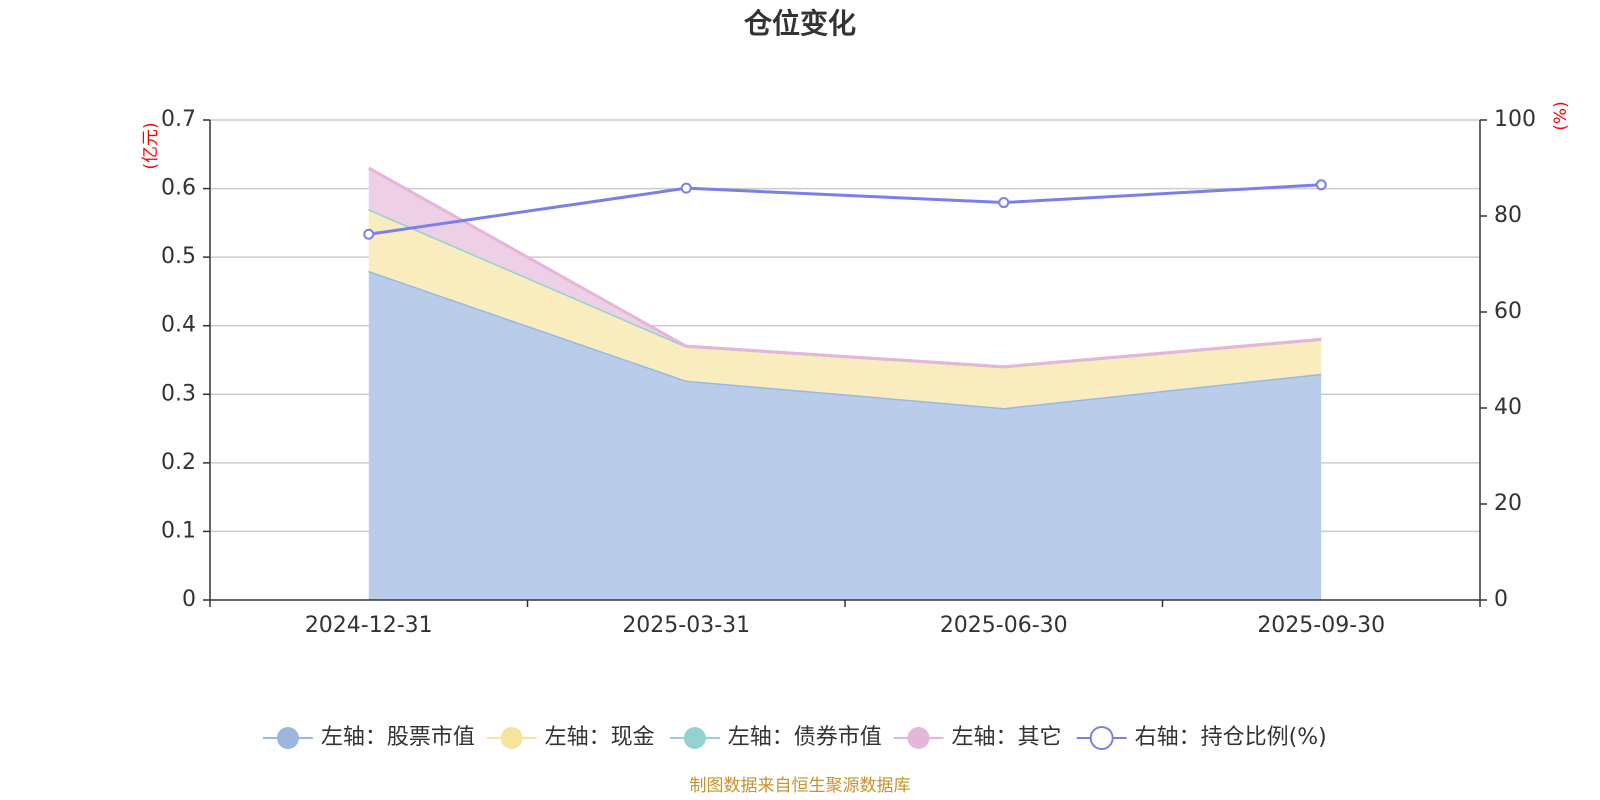  What do you see at coordinates (800, 23) in the screenshot?
I see `chart-title: 仓位变化` at bounding box center [800, 23].